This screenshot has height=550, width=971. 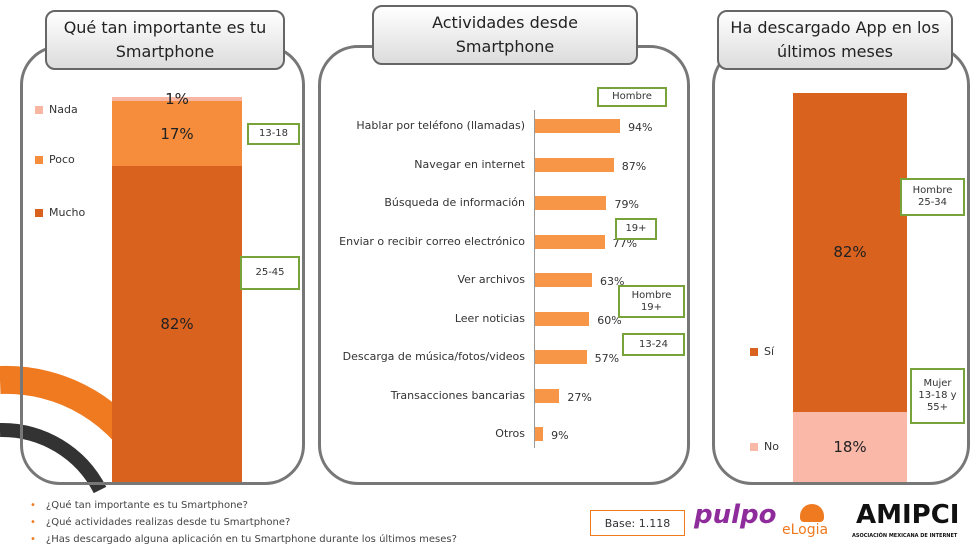 What do you see at coordinates (63, 109) in the screenshot?
I see `legend-label: Nada` at bounding box center [63, 109].